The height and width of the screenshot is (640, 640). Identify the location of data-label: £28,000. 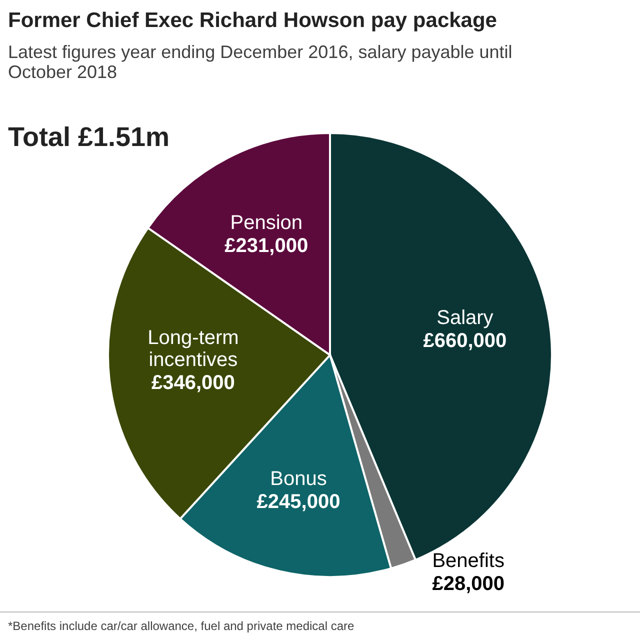
(468, 583).